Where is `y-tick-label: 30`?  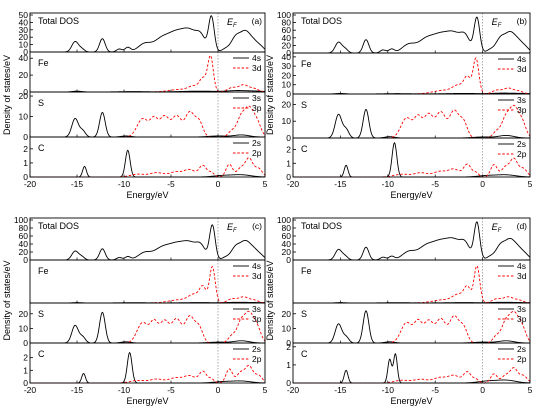
y-tick-label: 30 is located at coordinates (24, 30).